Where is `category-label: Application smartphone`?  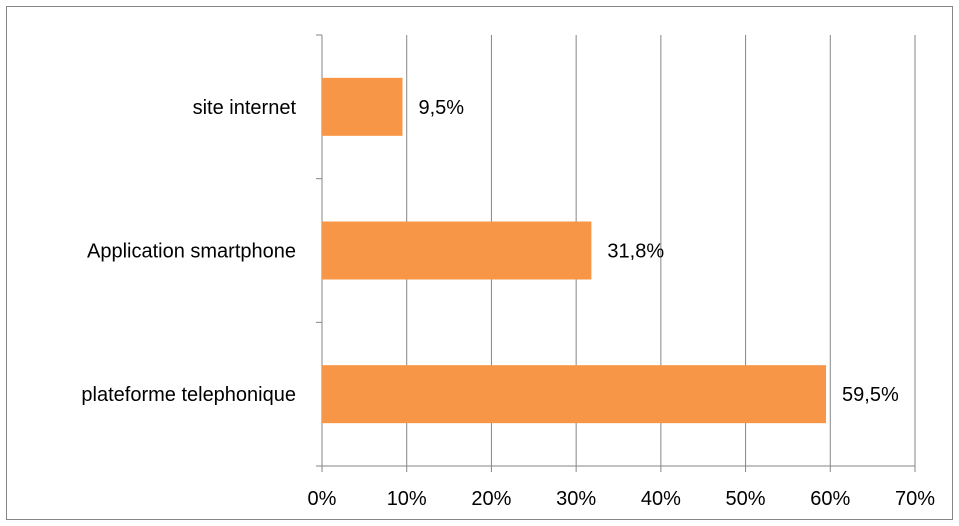
category-label: Application smartphone is located at coordinates (191, 252).